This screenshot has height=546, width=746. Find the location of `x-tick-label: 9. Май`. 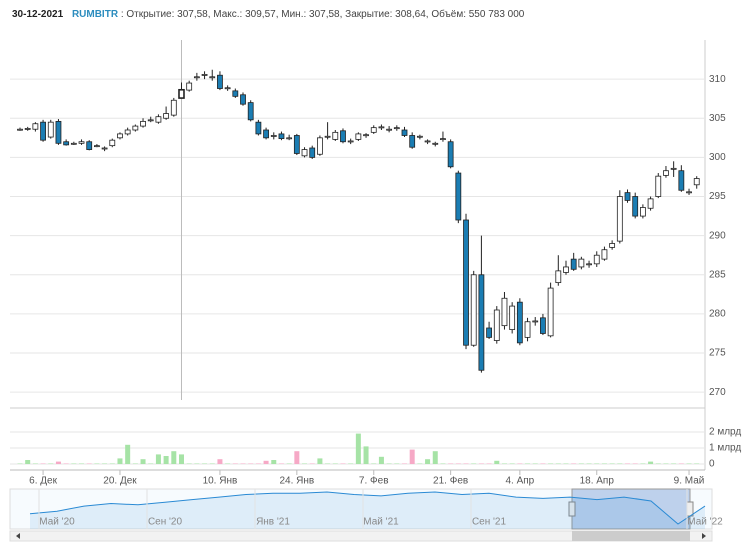

x-tick-label: 9. Май is located at coordinates (689, 481).